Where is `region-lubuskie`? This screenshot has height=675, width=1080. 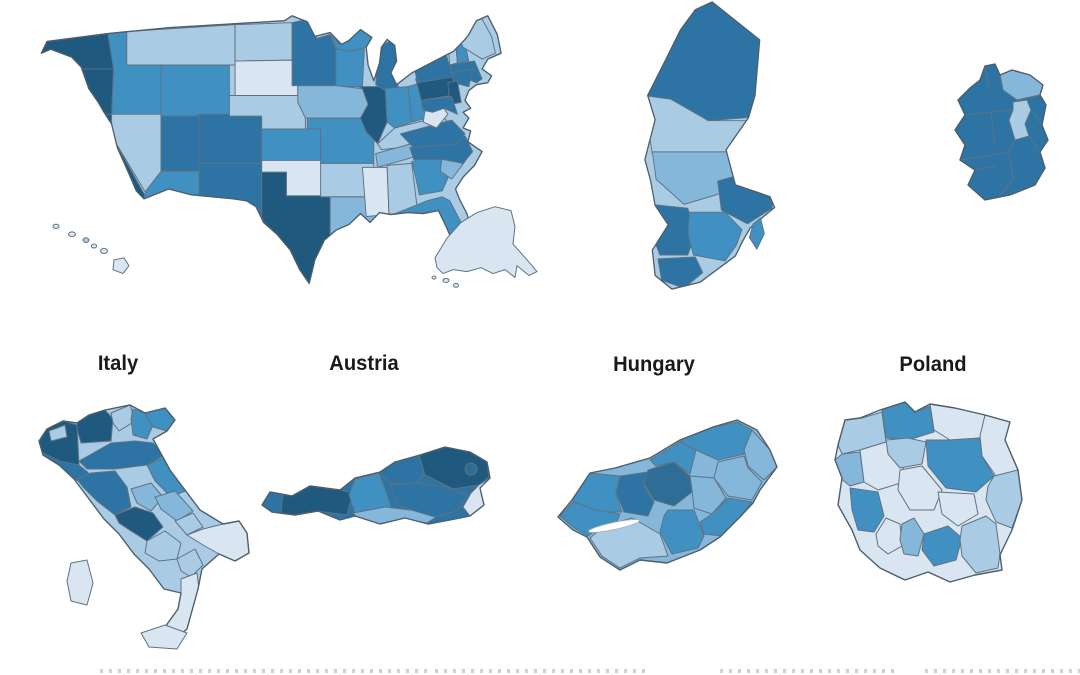
region-lubuskie is located at coordinates (850, 469).